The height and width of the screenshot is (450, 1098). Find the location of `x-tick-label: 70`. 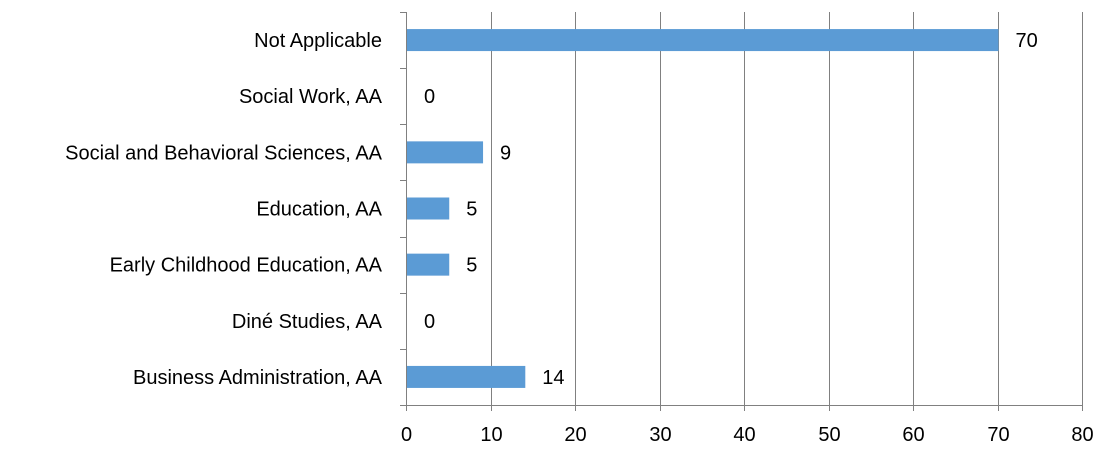

x-tick-label: 70 is located at coordinates (998, 435).